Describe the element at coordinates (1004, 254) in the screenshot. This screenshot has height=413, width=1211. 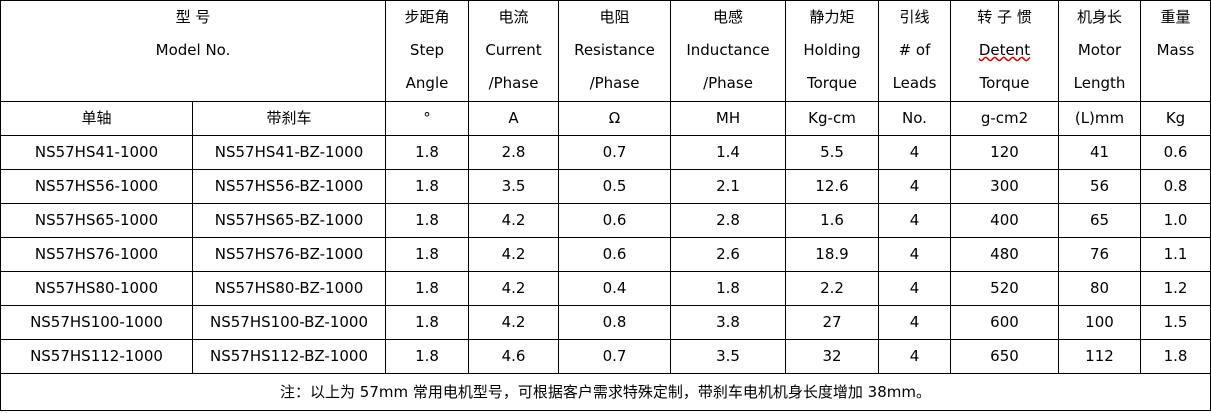
I see `data-cell: 480` at that location.